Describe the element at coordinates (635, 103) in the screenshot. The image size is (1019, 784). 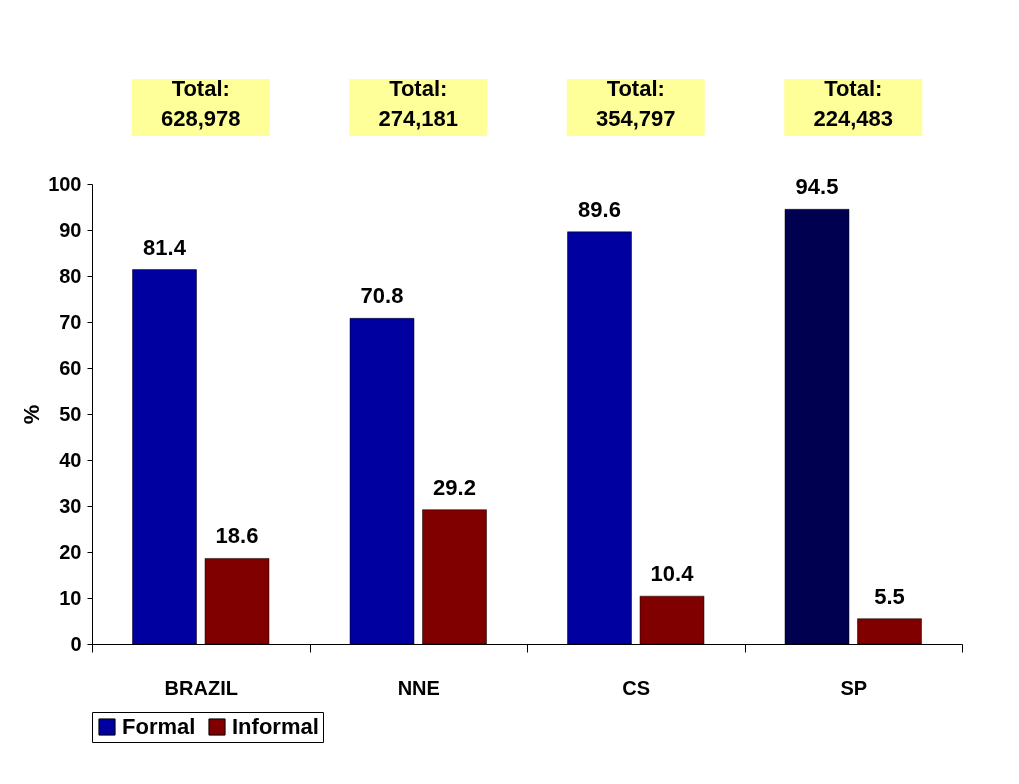
I see `text: Total: 354,797` at that location.